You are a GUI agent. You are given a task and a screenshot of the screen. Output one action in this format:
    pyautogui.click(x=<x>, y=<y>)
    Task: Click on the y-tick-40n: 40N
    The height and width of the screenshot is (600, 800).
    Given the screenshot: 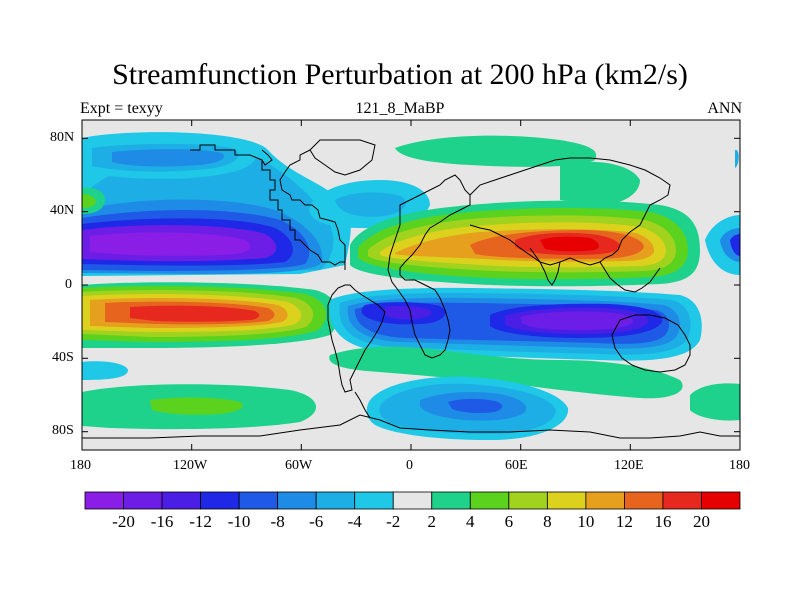 What is the action you would take?
    pyautogui.click(x=62, y=210)
    